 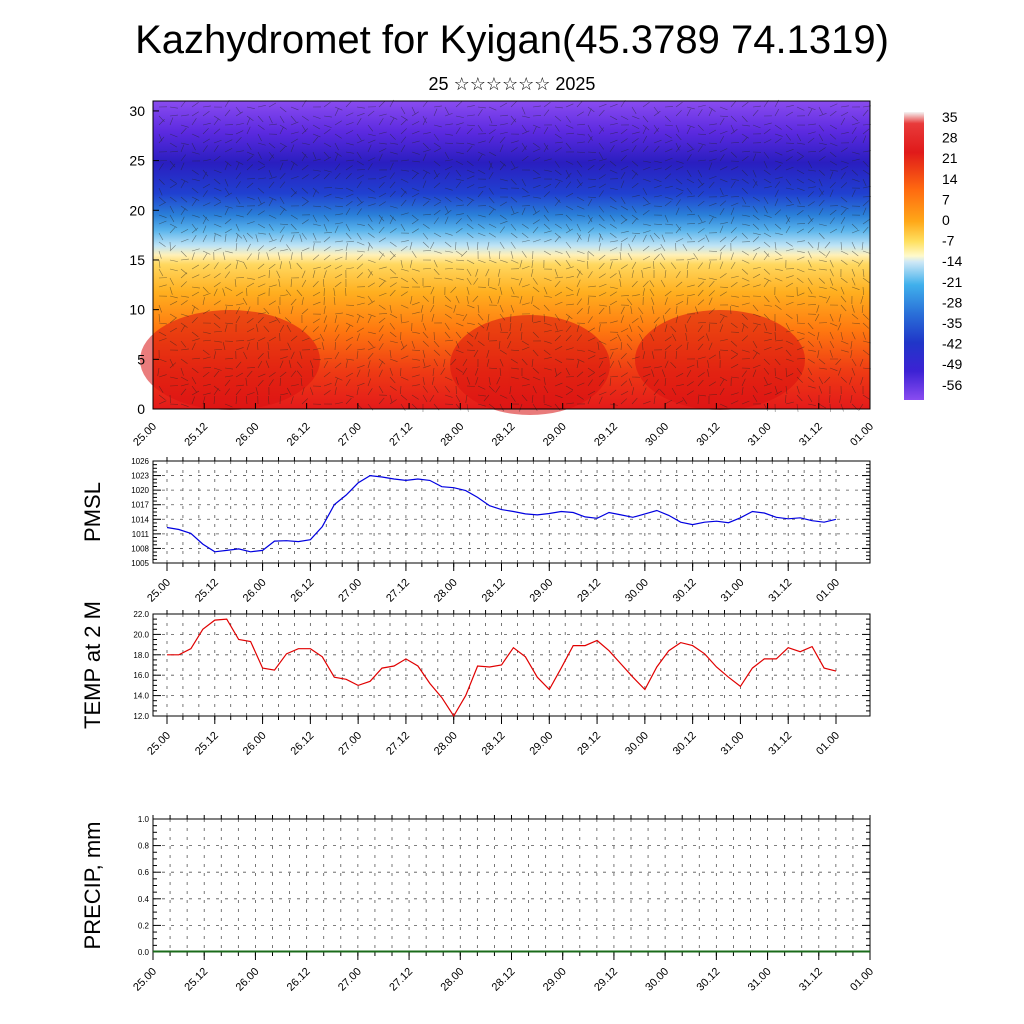 I want to click on pmsl-panel-xtick-label: 26.00, so click(x=255, y=591).